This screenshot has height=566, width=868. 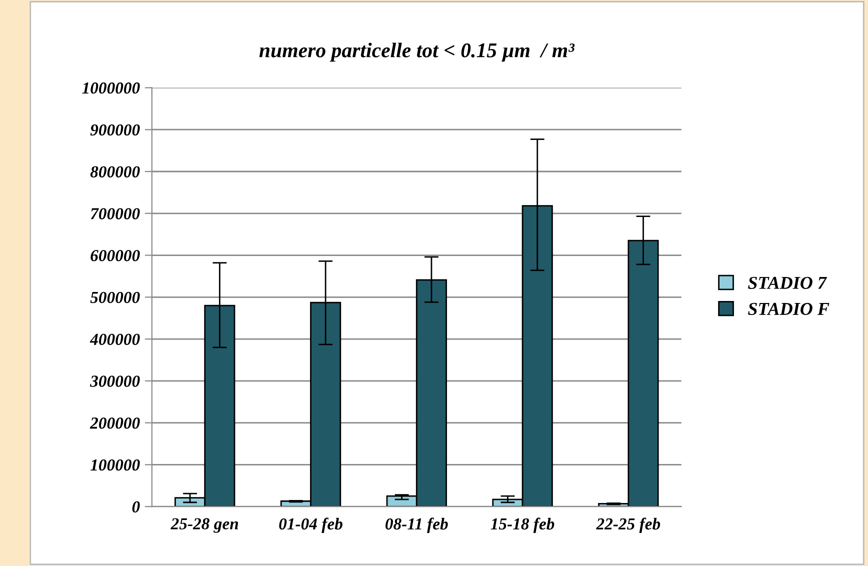 I want to click on y-tick-label: 300000, so click(x=115, y=381).